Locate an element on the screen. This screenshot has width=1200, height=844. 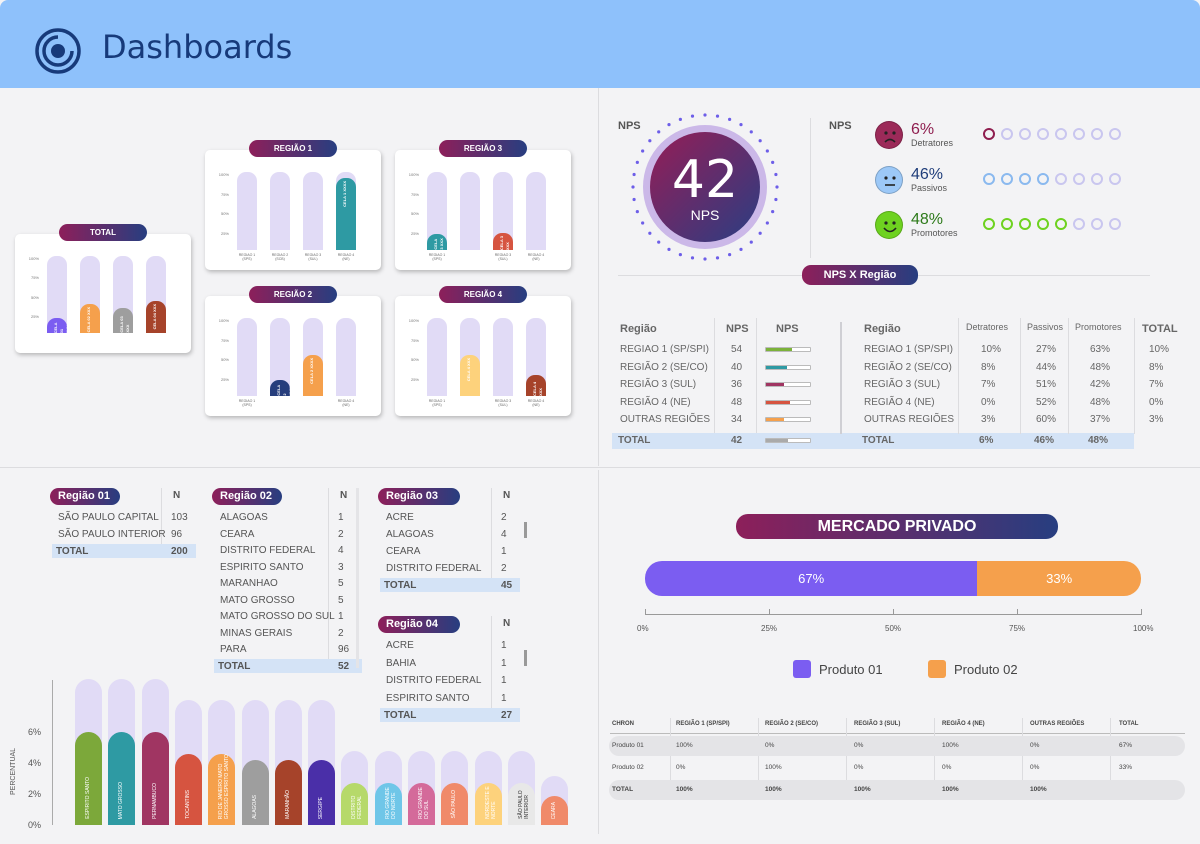
n-header: N is located at coordinates (177, 495).